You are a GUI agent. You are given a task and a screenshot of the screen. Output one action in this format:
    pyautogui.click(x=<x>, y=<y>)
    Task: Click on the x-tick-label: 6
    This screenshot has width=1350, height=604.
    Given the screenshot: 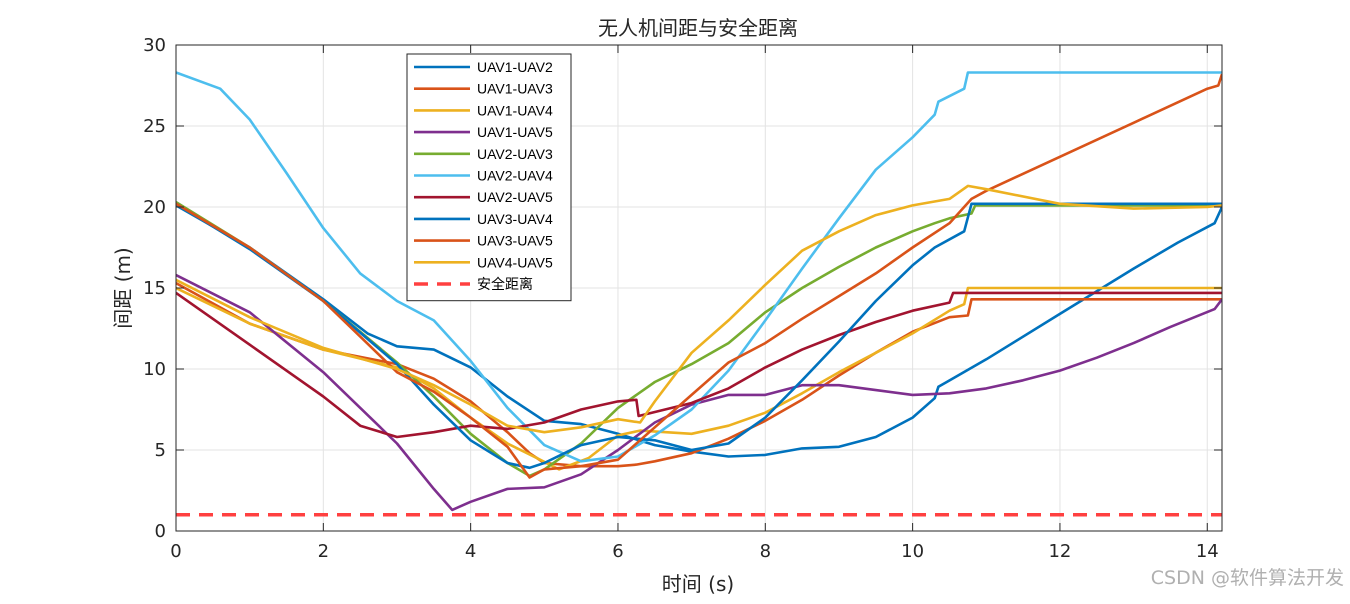 What is the action you would take?
    pyautogui.click(x=617, y=551)
    